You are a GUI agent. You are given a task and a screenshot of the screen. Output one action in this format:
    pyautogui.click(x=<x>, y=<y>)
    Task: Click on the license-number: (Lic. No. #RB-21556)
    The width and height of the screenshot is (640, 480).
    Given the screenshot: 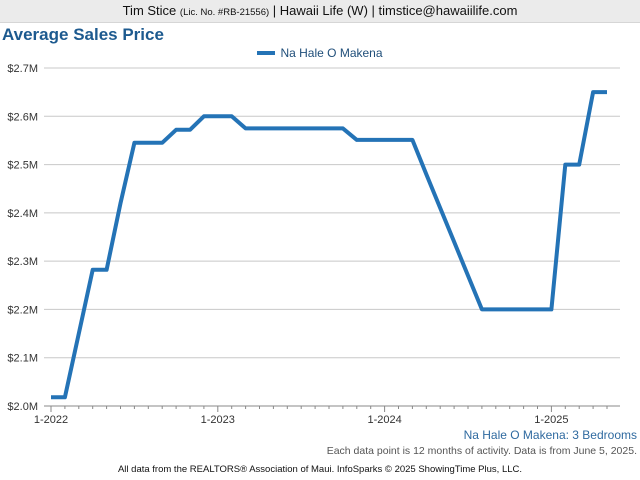 What is the action you would take?
    pyautogui.click(x=224, y=12)
    